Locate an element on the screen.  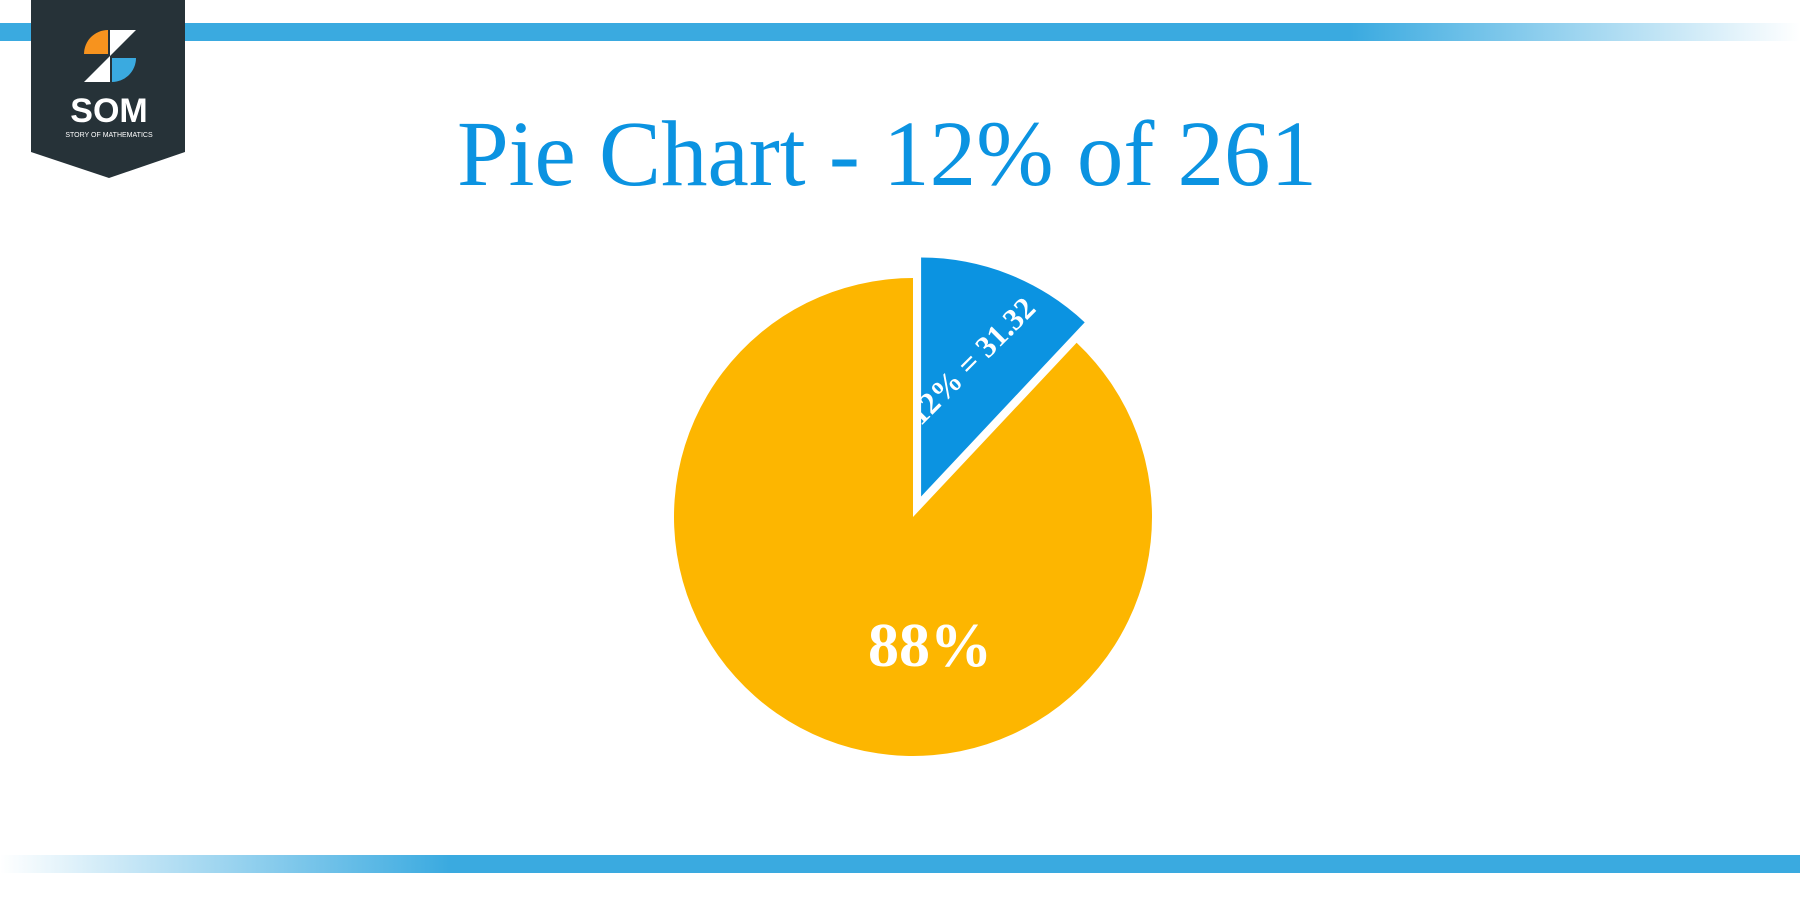
logo-badge is located at coordinates (108, 89).